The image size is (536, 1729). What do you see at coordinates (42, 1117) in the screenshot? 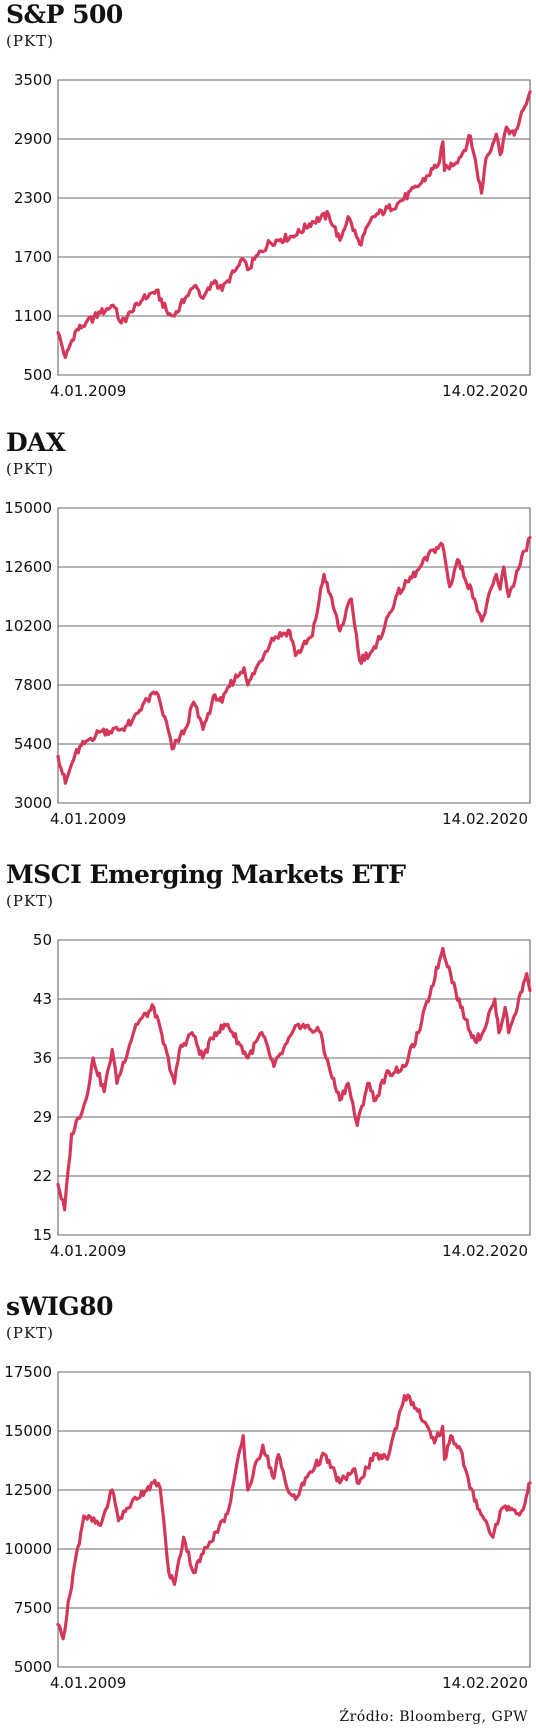
I see `y-tick-label: 29` at bounding box center [42, 1117].